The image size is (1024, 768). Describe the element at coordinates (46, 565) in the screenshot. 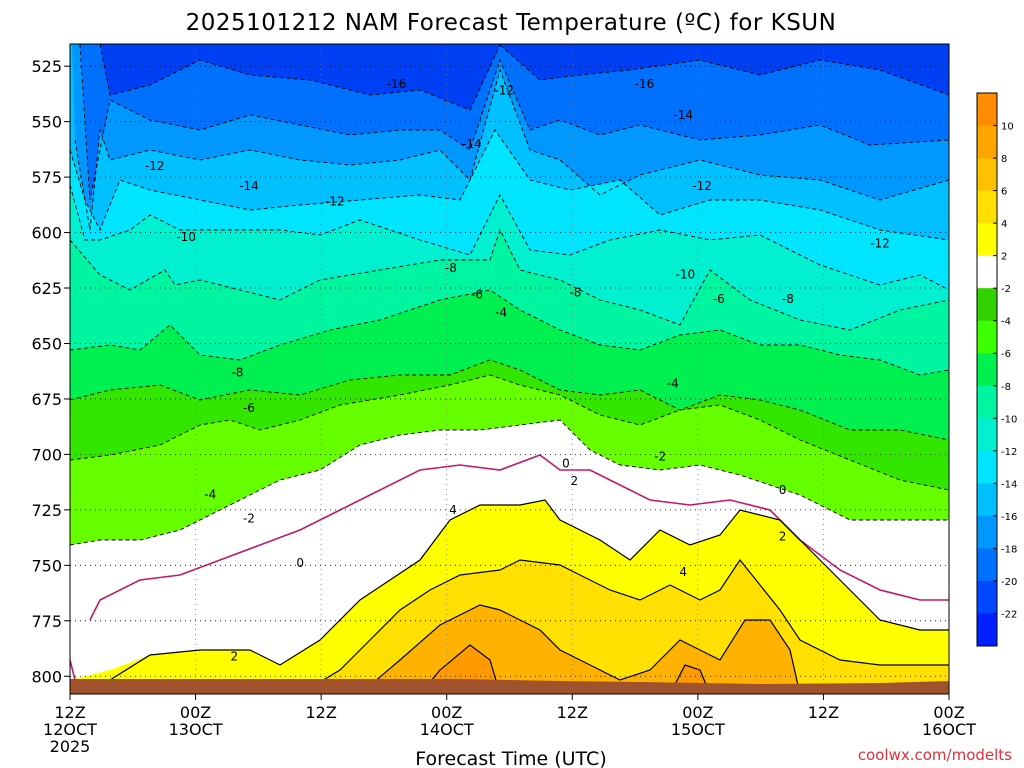

I see `y-tick-label: 750` at that location.